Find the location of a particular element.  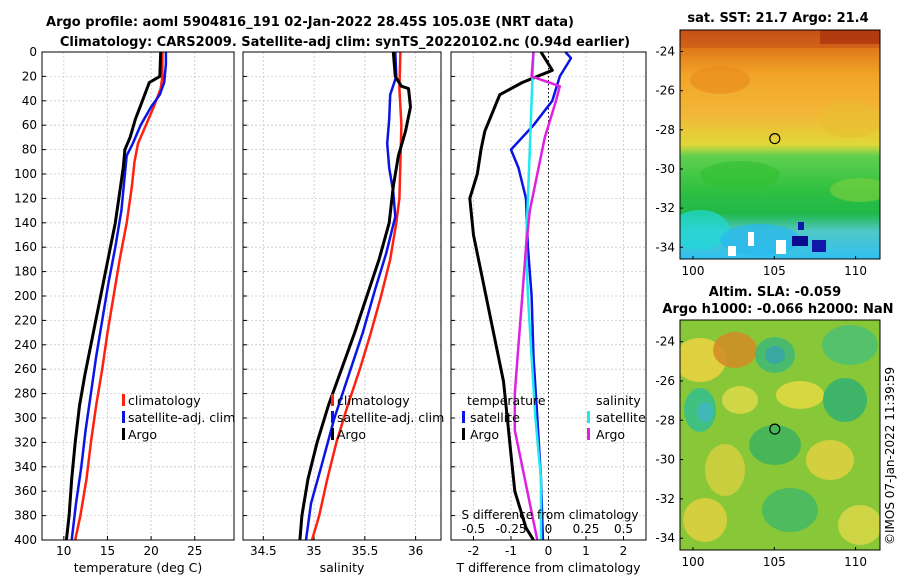

secondary-x-tick-label: 0.25 is located at coordinates (586, 529).